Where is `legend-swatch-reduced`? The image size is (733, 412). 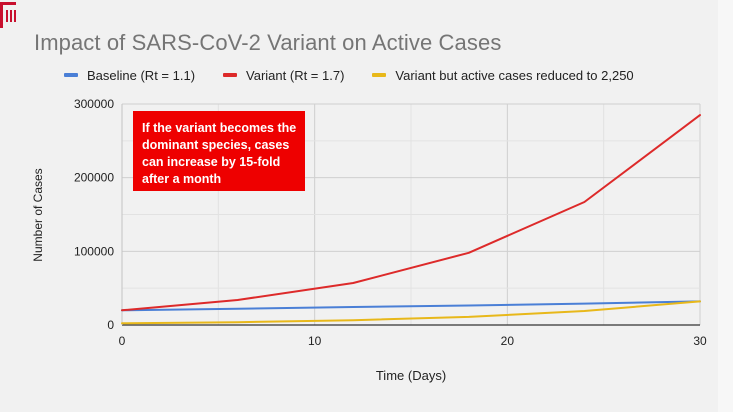
legend-swatch-reduced is located at coordinates (379, 75).